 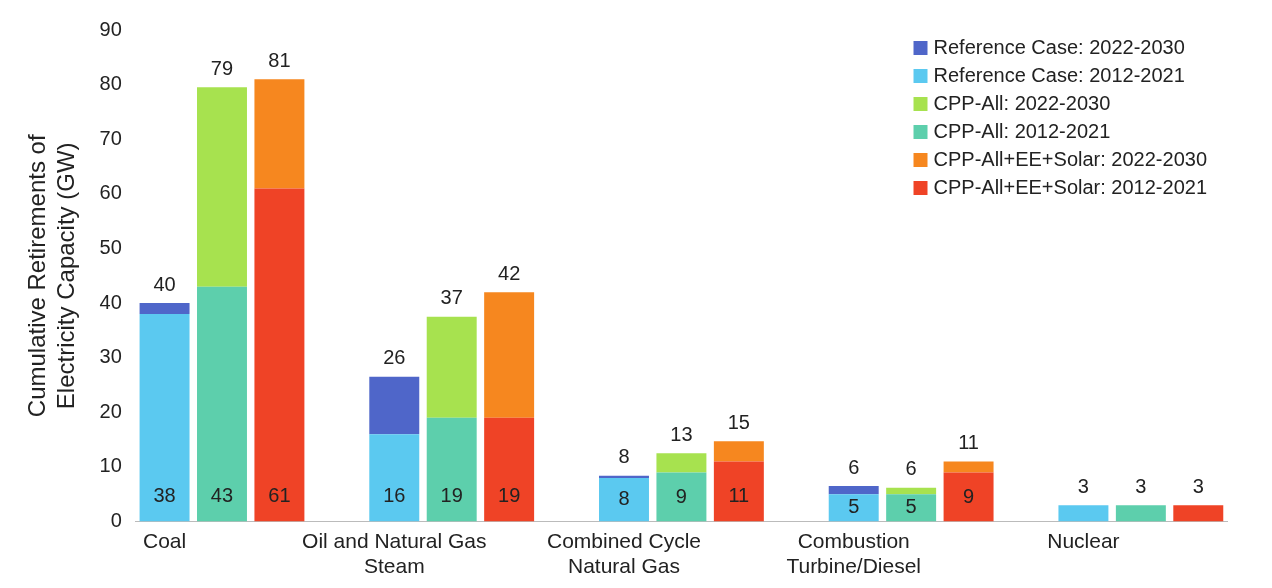 I want to click on x-tick-label: Combustion Turbine/Diesel, so click(x=854, y=553).